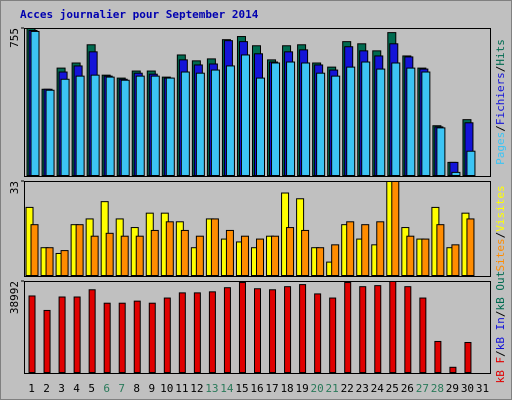 The width and height of the screenshot is (512, 400). What do you see at coordinates (362, 388) in the screenshot?
I see `x-tick-label: 23` at bounding box center [362, 388].